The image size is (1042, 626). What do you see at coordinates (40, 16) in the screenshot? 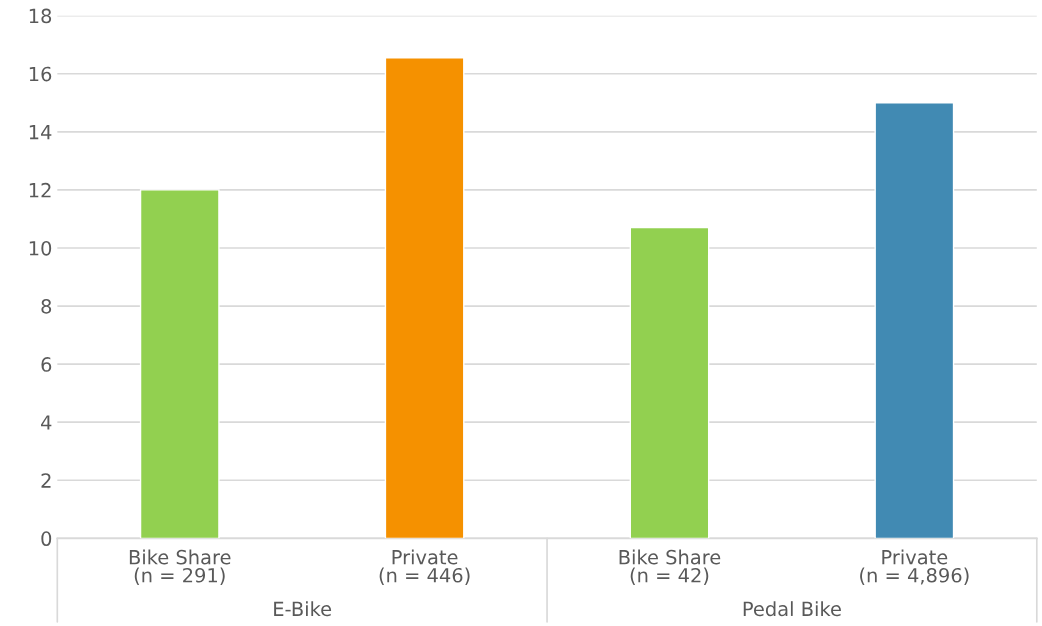
I see `y-tick-label: 18` at bounding box center [40, 16].